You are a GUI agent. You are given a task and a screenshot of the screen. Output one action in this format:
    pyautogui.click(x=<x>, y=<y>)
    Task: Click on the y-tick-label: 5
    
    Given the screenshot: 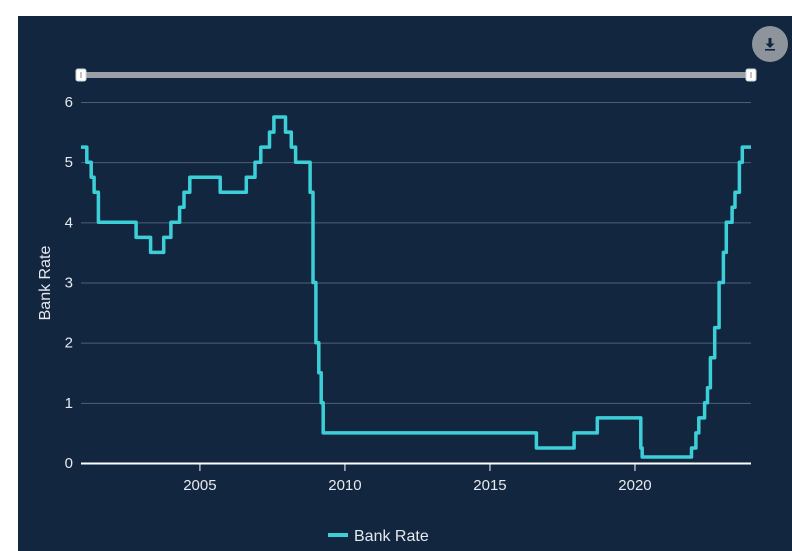 What is the action you would take?
    pyautogui.click(x=69, y=162)
    